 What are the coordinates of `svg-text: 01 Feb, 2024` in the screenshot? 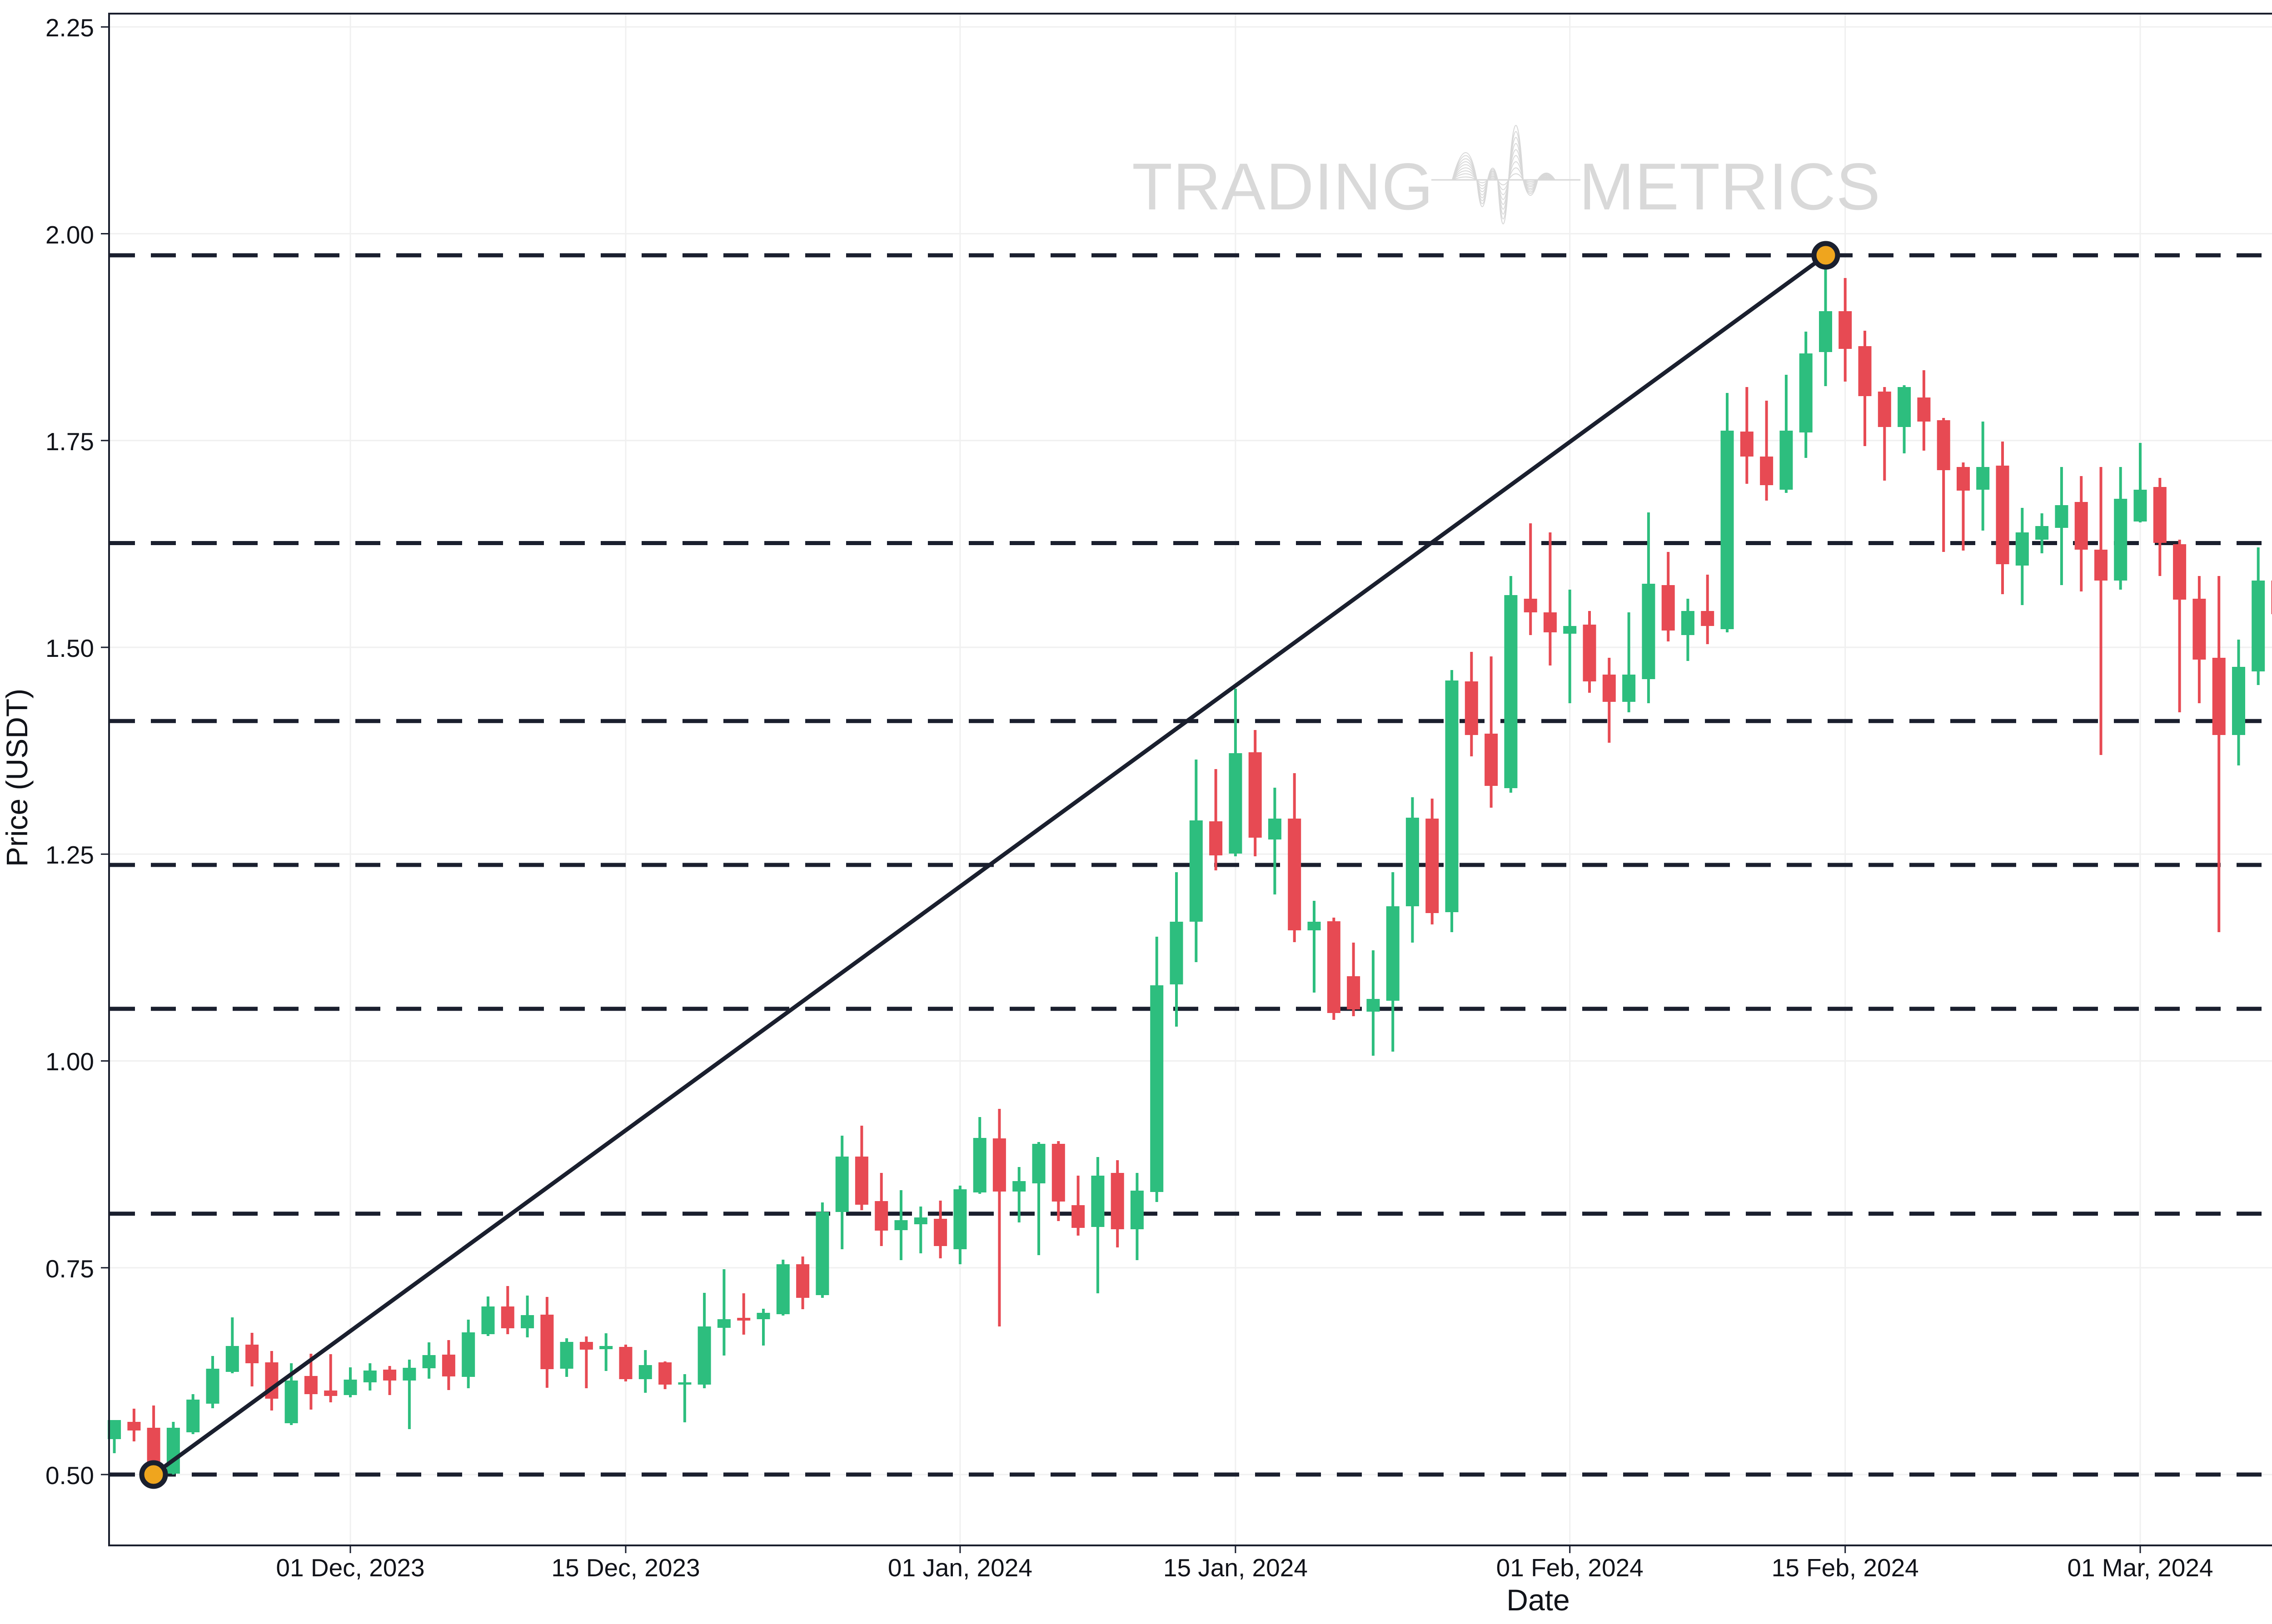 It's located at (1570, 1568).